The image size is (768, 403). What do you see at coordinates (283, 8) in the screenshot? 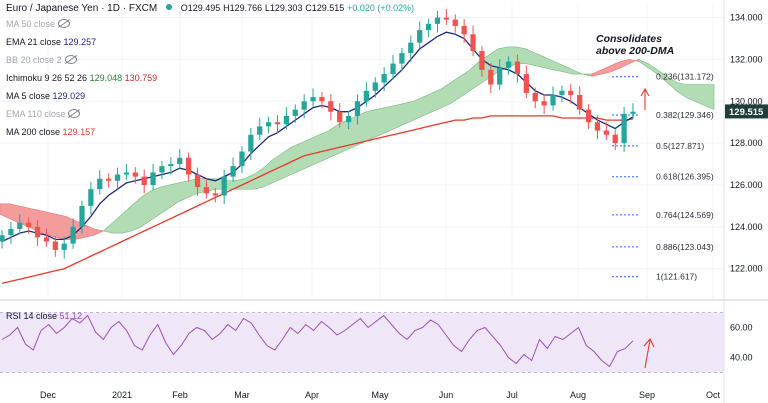
I see `ohlc-low: L129.303` at bounding box center [283, 8].